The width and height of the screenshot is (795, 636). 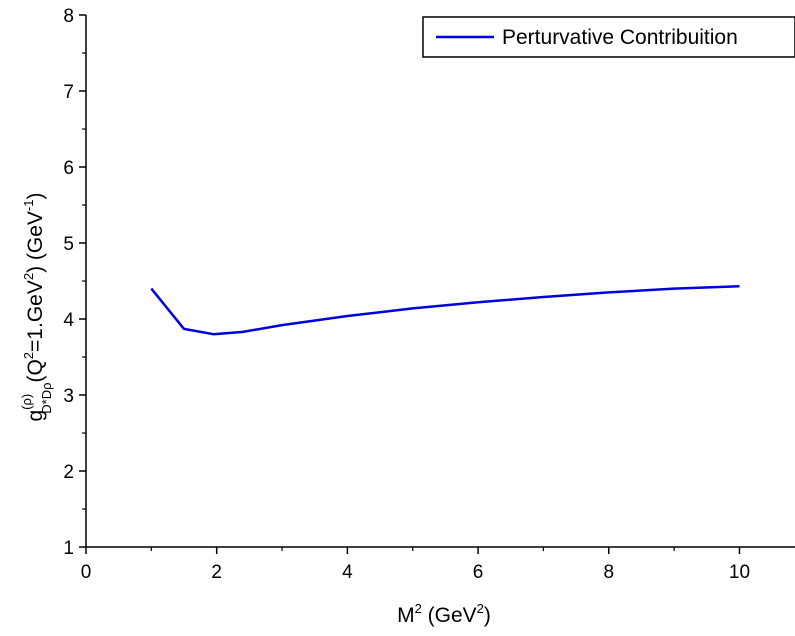 What do you see at coordinates (36, 307) in the screenshot?
I see `y-axis-title: g(ρ) D*Dρ(Q2=1.GeV2) (GeV-1)` at bounding box center [36, 307].